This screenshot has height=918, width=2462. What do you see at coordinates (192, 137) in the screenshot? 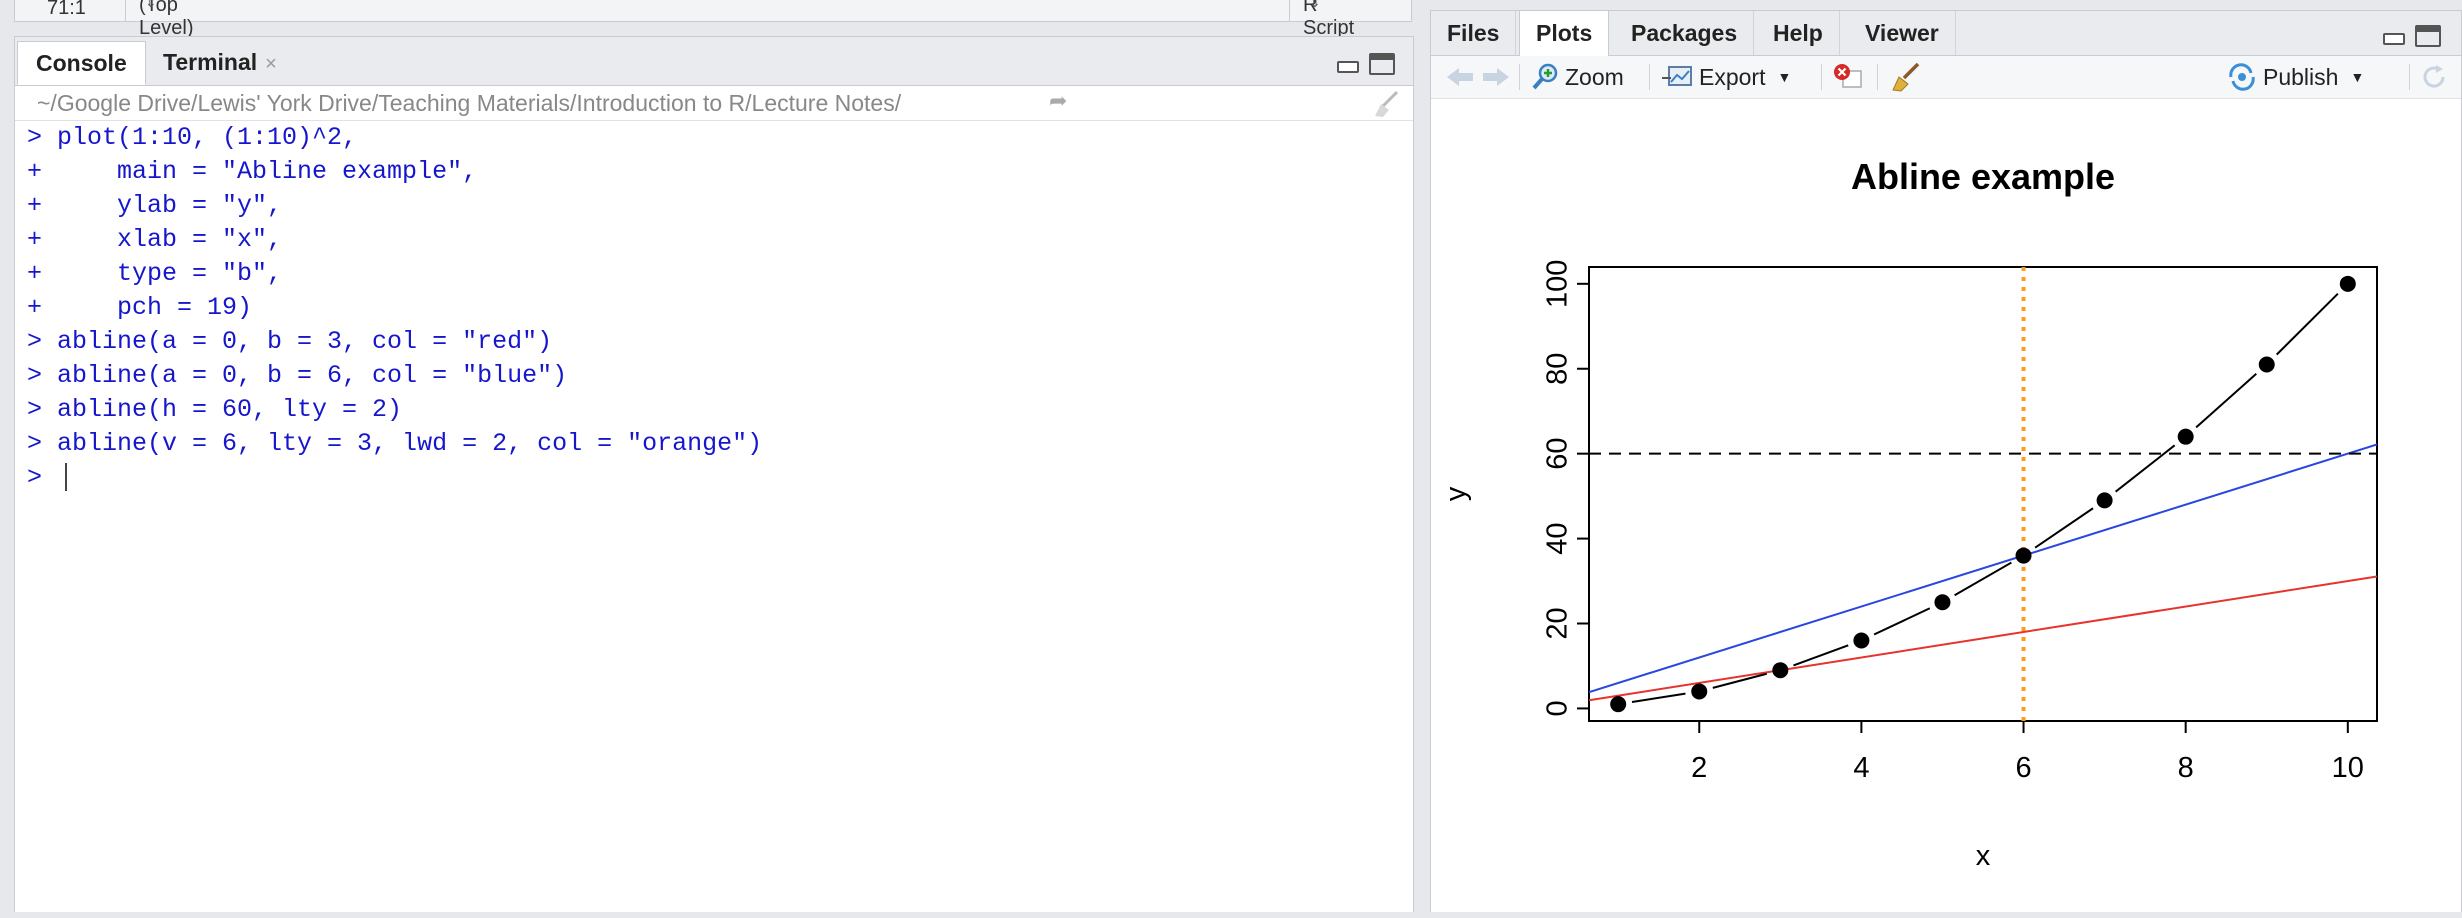
I see `console-line: > plot(1:10, (1:10)^2,` at bounding box center [192, 137].